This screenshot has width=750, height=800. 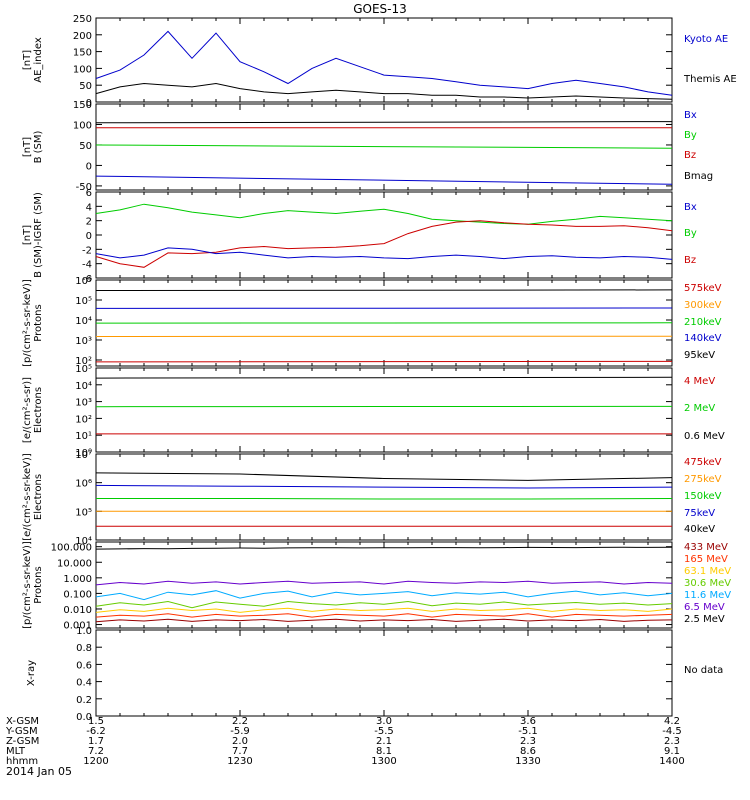 What do you see at coordinates (38, 146) in the screenshot?
I see `y-axis-title: B (SM)` at bounding box center [38, 146].